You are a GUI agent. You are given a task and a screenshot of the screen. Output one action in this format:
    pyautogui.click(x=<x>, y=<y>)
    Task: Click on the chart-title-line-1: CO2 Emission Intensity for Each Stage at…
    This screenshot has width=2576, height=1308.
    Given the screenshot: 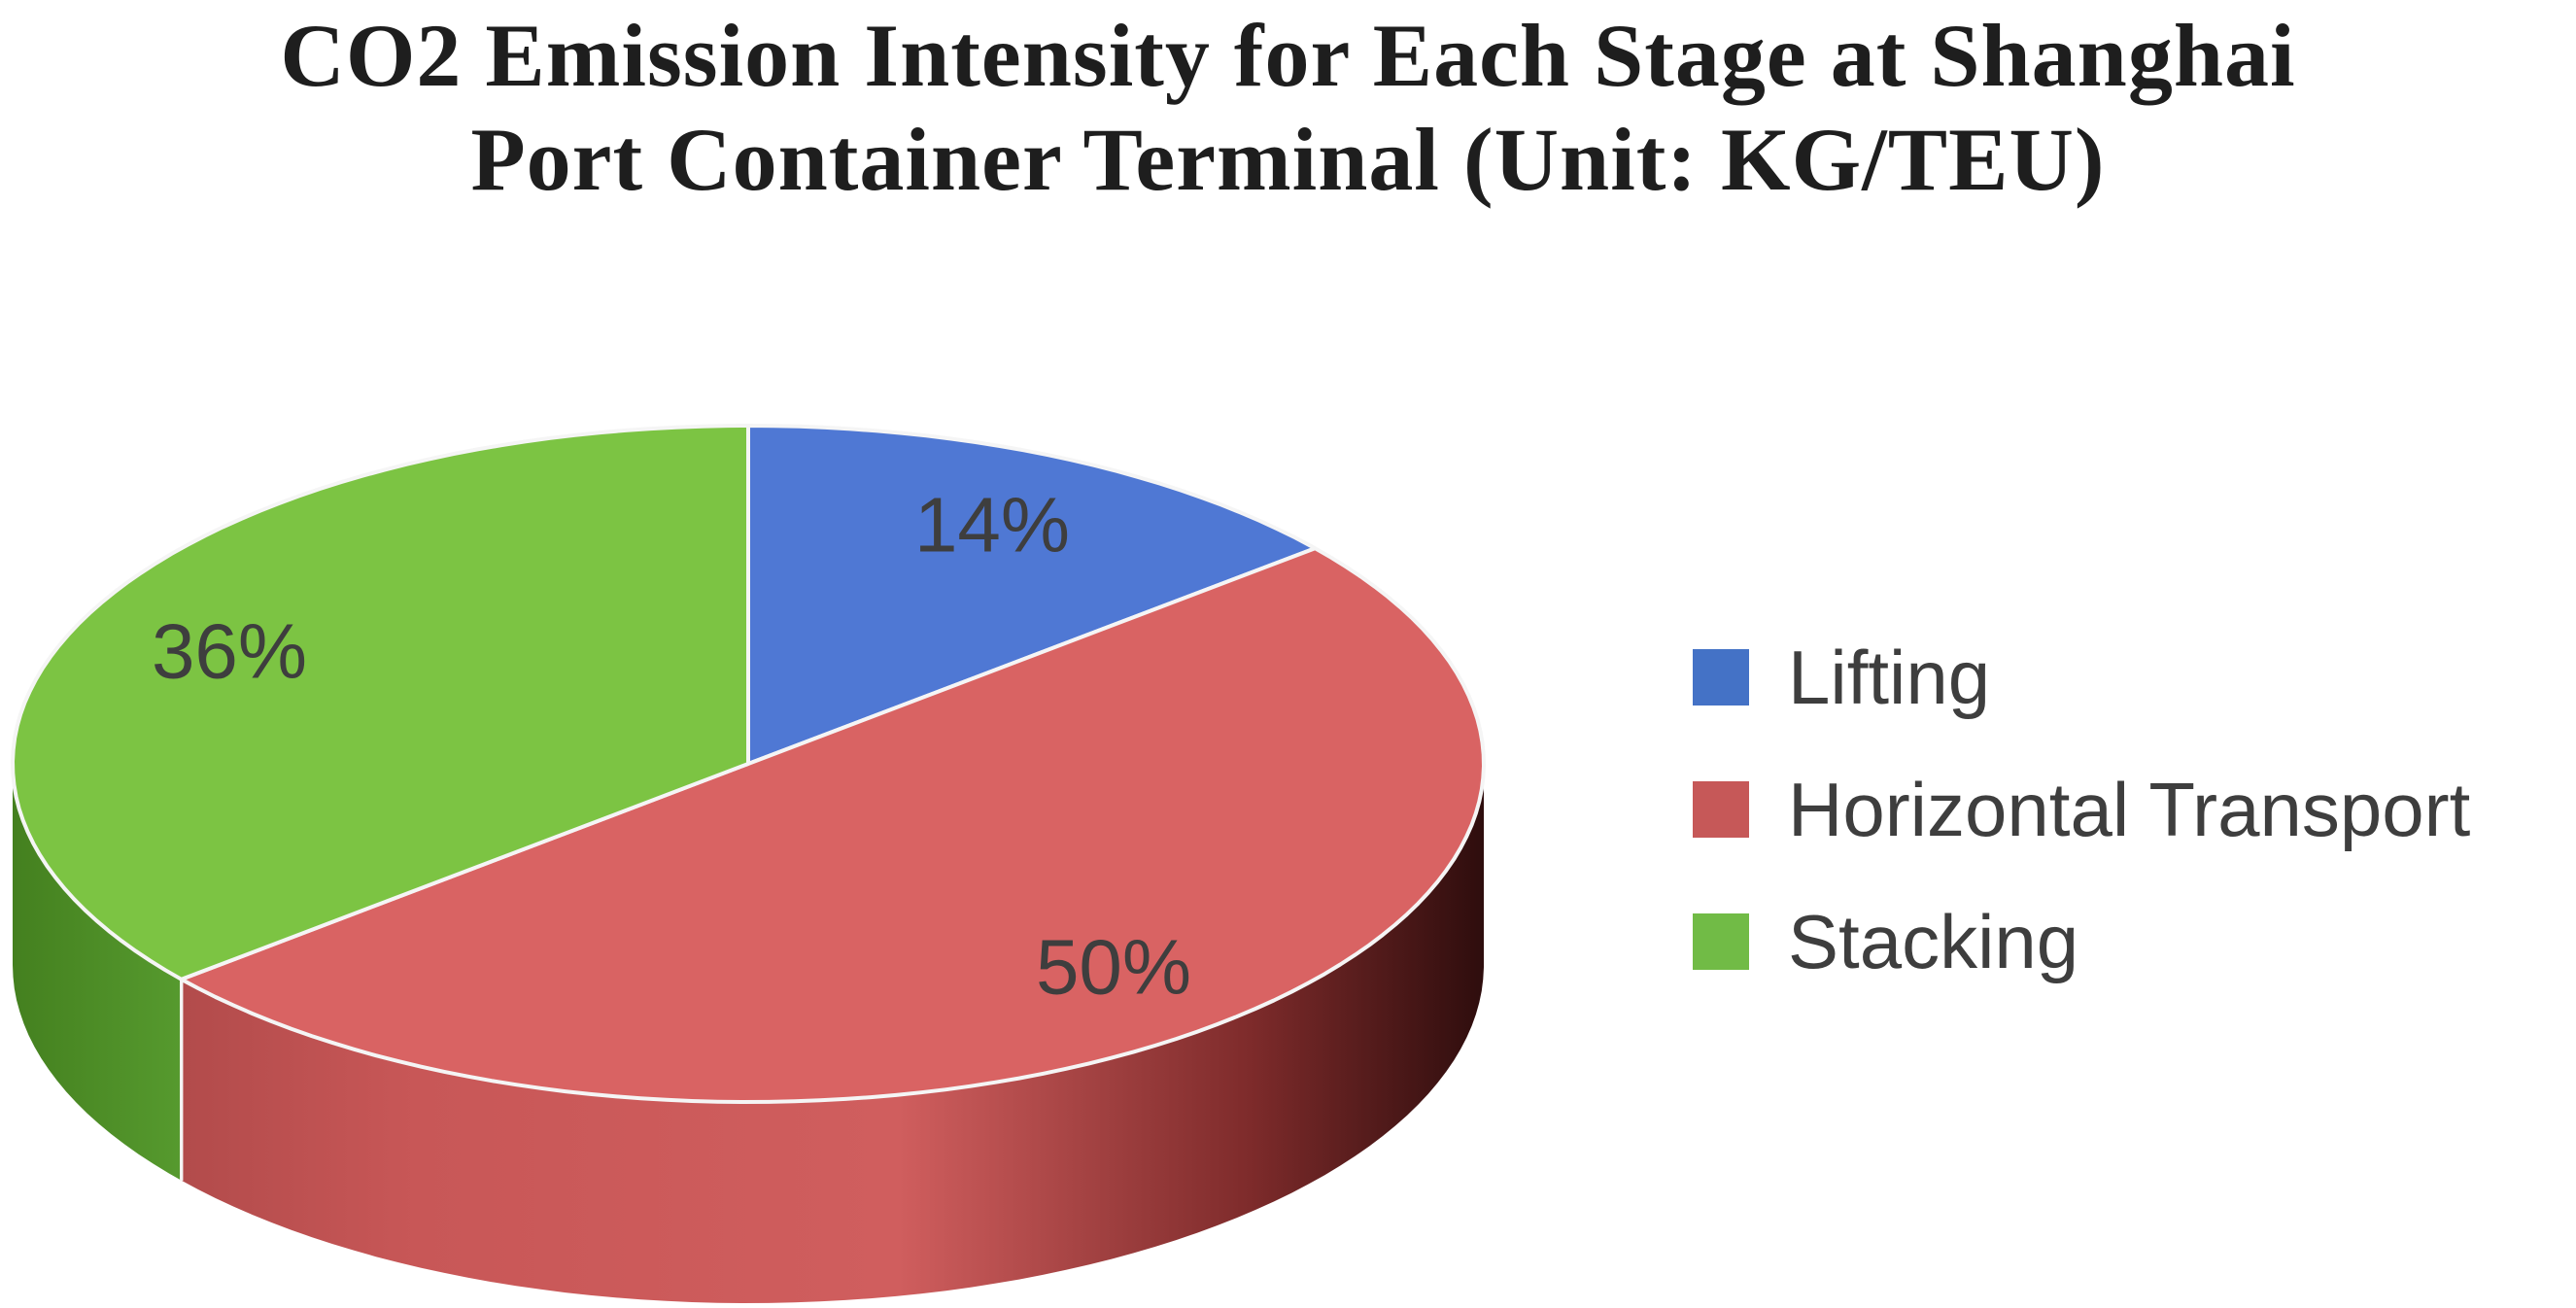 What is the action you would take?
    pyautogui.click(x=1288, y=55)
    